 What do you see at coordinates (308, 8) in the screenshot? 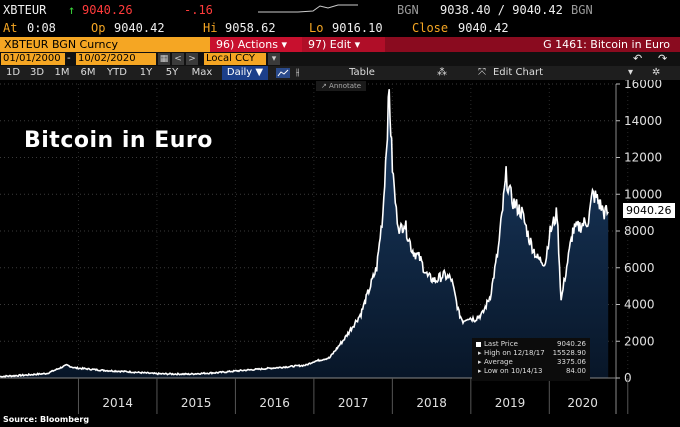
I see `sparkline-icon` at bounding box center [308, 8].